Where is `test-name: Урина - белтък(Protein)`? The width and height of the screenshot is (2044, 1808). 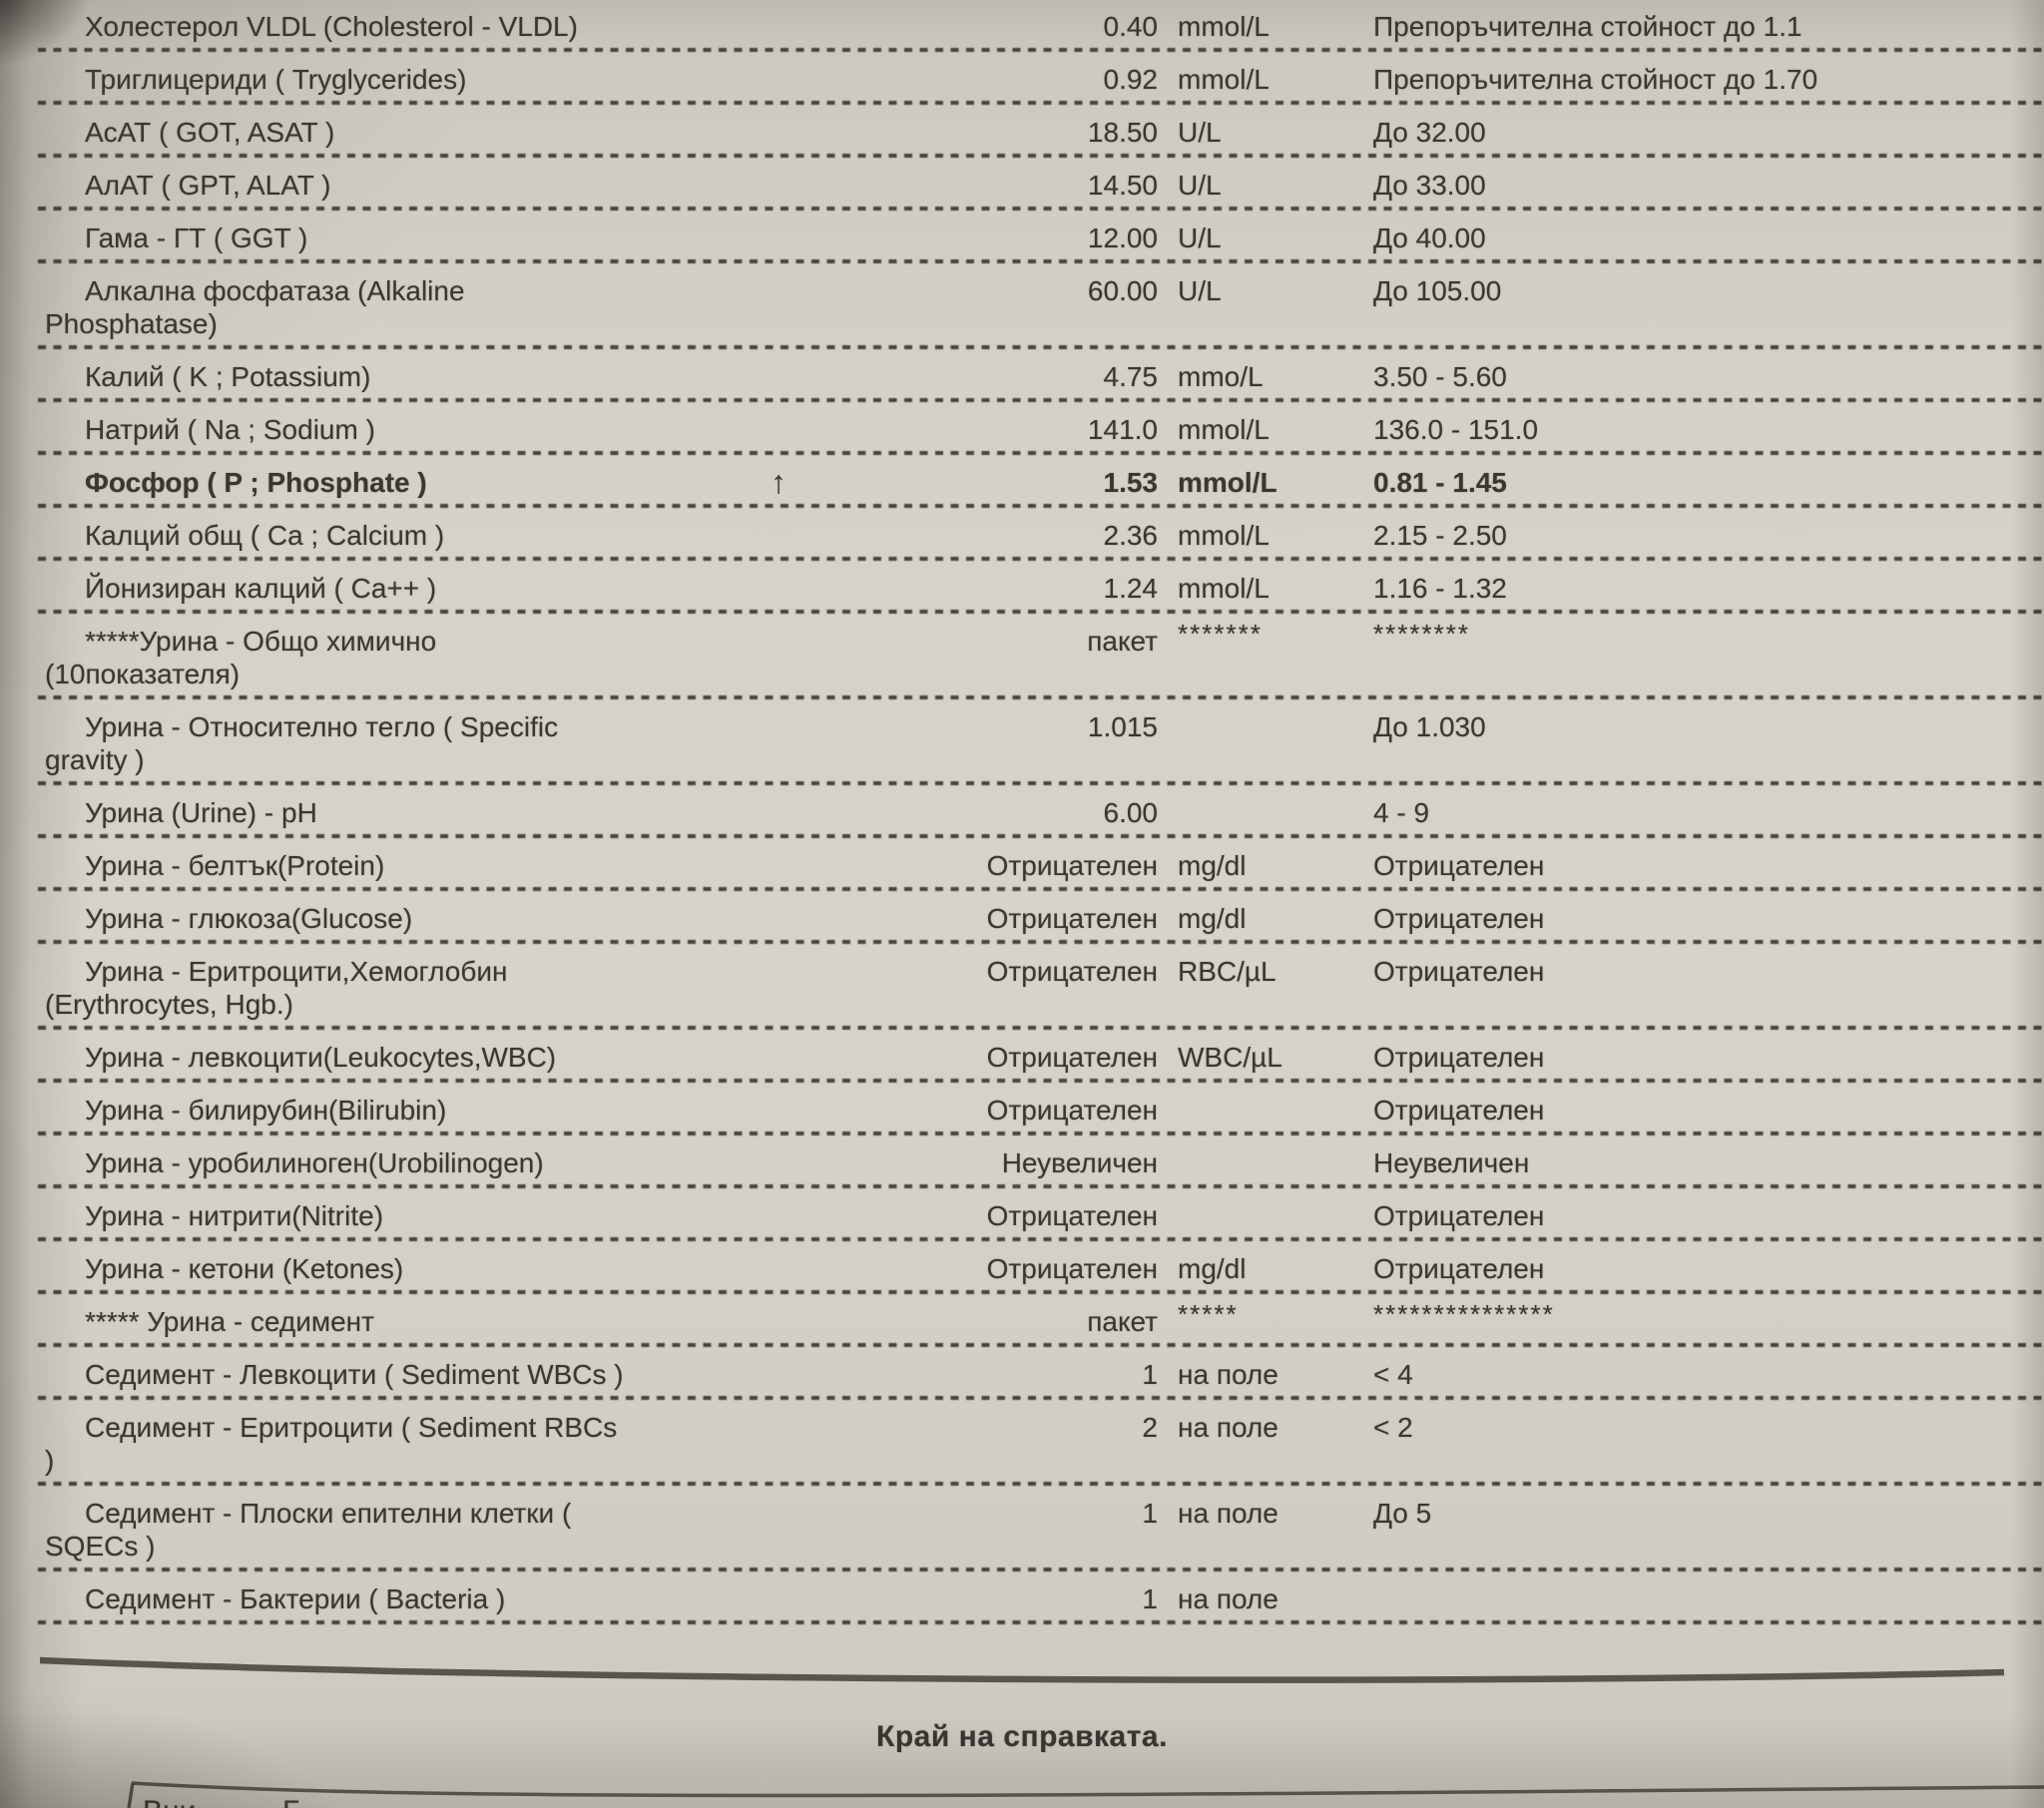 test-name: Урина - белтък(Protein) is located at coordinates (235, 865).